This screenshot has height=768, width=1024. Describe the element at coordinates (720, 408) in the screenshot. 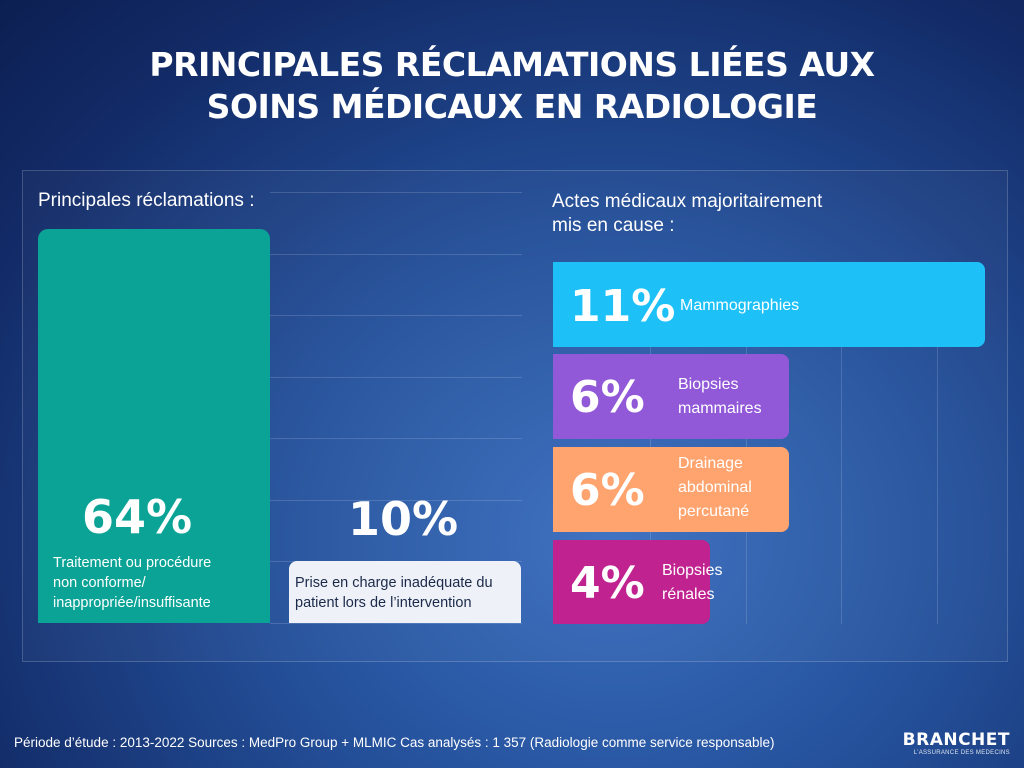

I see `right-bar-category-label-line: mammaires` at that location.